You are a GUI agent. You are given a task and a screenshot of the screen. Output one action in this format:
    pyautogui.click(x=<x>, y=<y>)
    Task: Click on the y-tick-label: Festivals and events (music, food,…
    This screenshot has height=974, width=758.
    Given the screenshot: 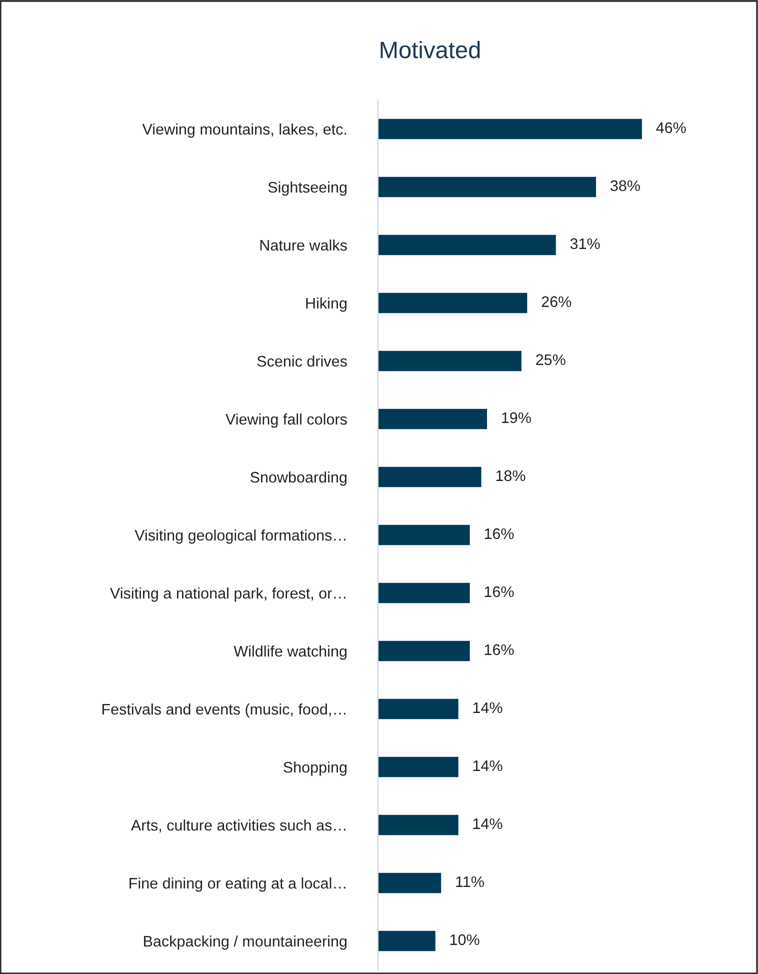 What is the action you would take?
    pyautogui.click(x=224, y=710)
    